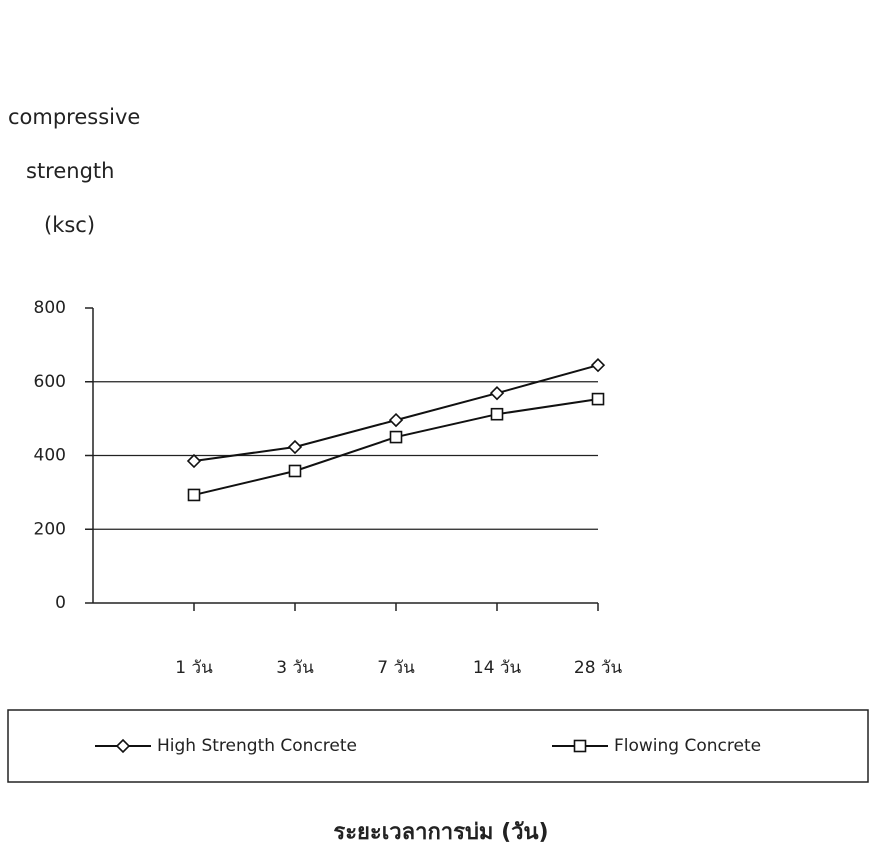 Image resolution: width=883 pixels, height=857 pixels. I want to click on legend-label: Flowing Concrete, so click(687, 746).